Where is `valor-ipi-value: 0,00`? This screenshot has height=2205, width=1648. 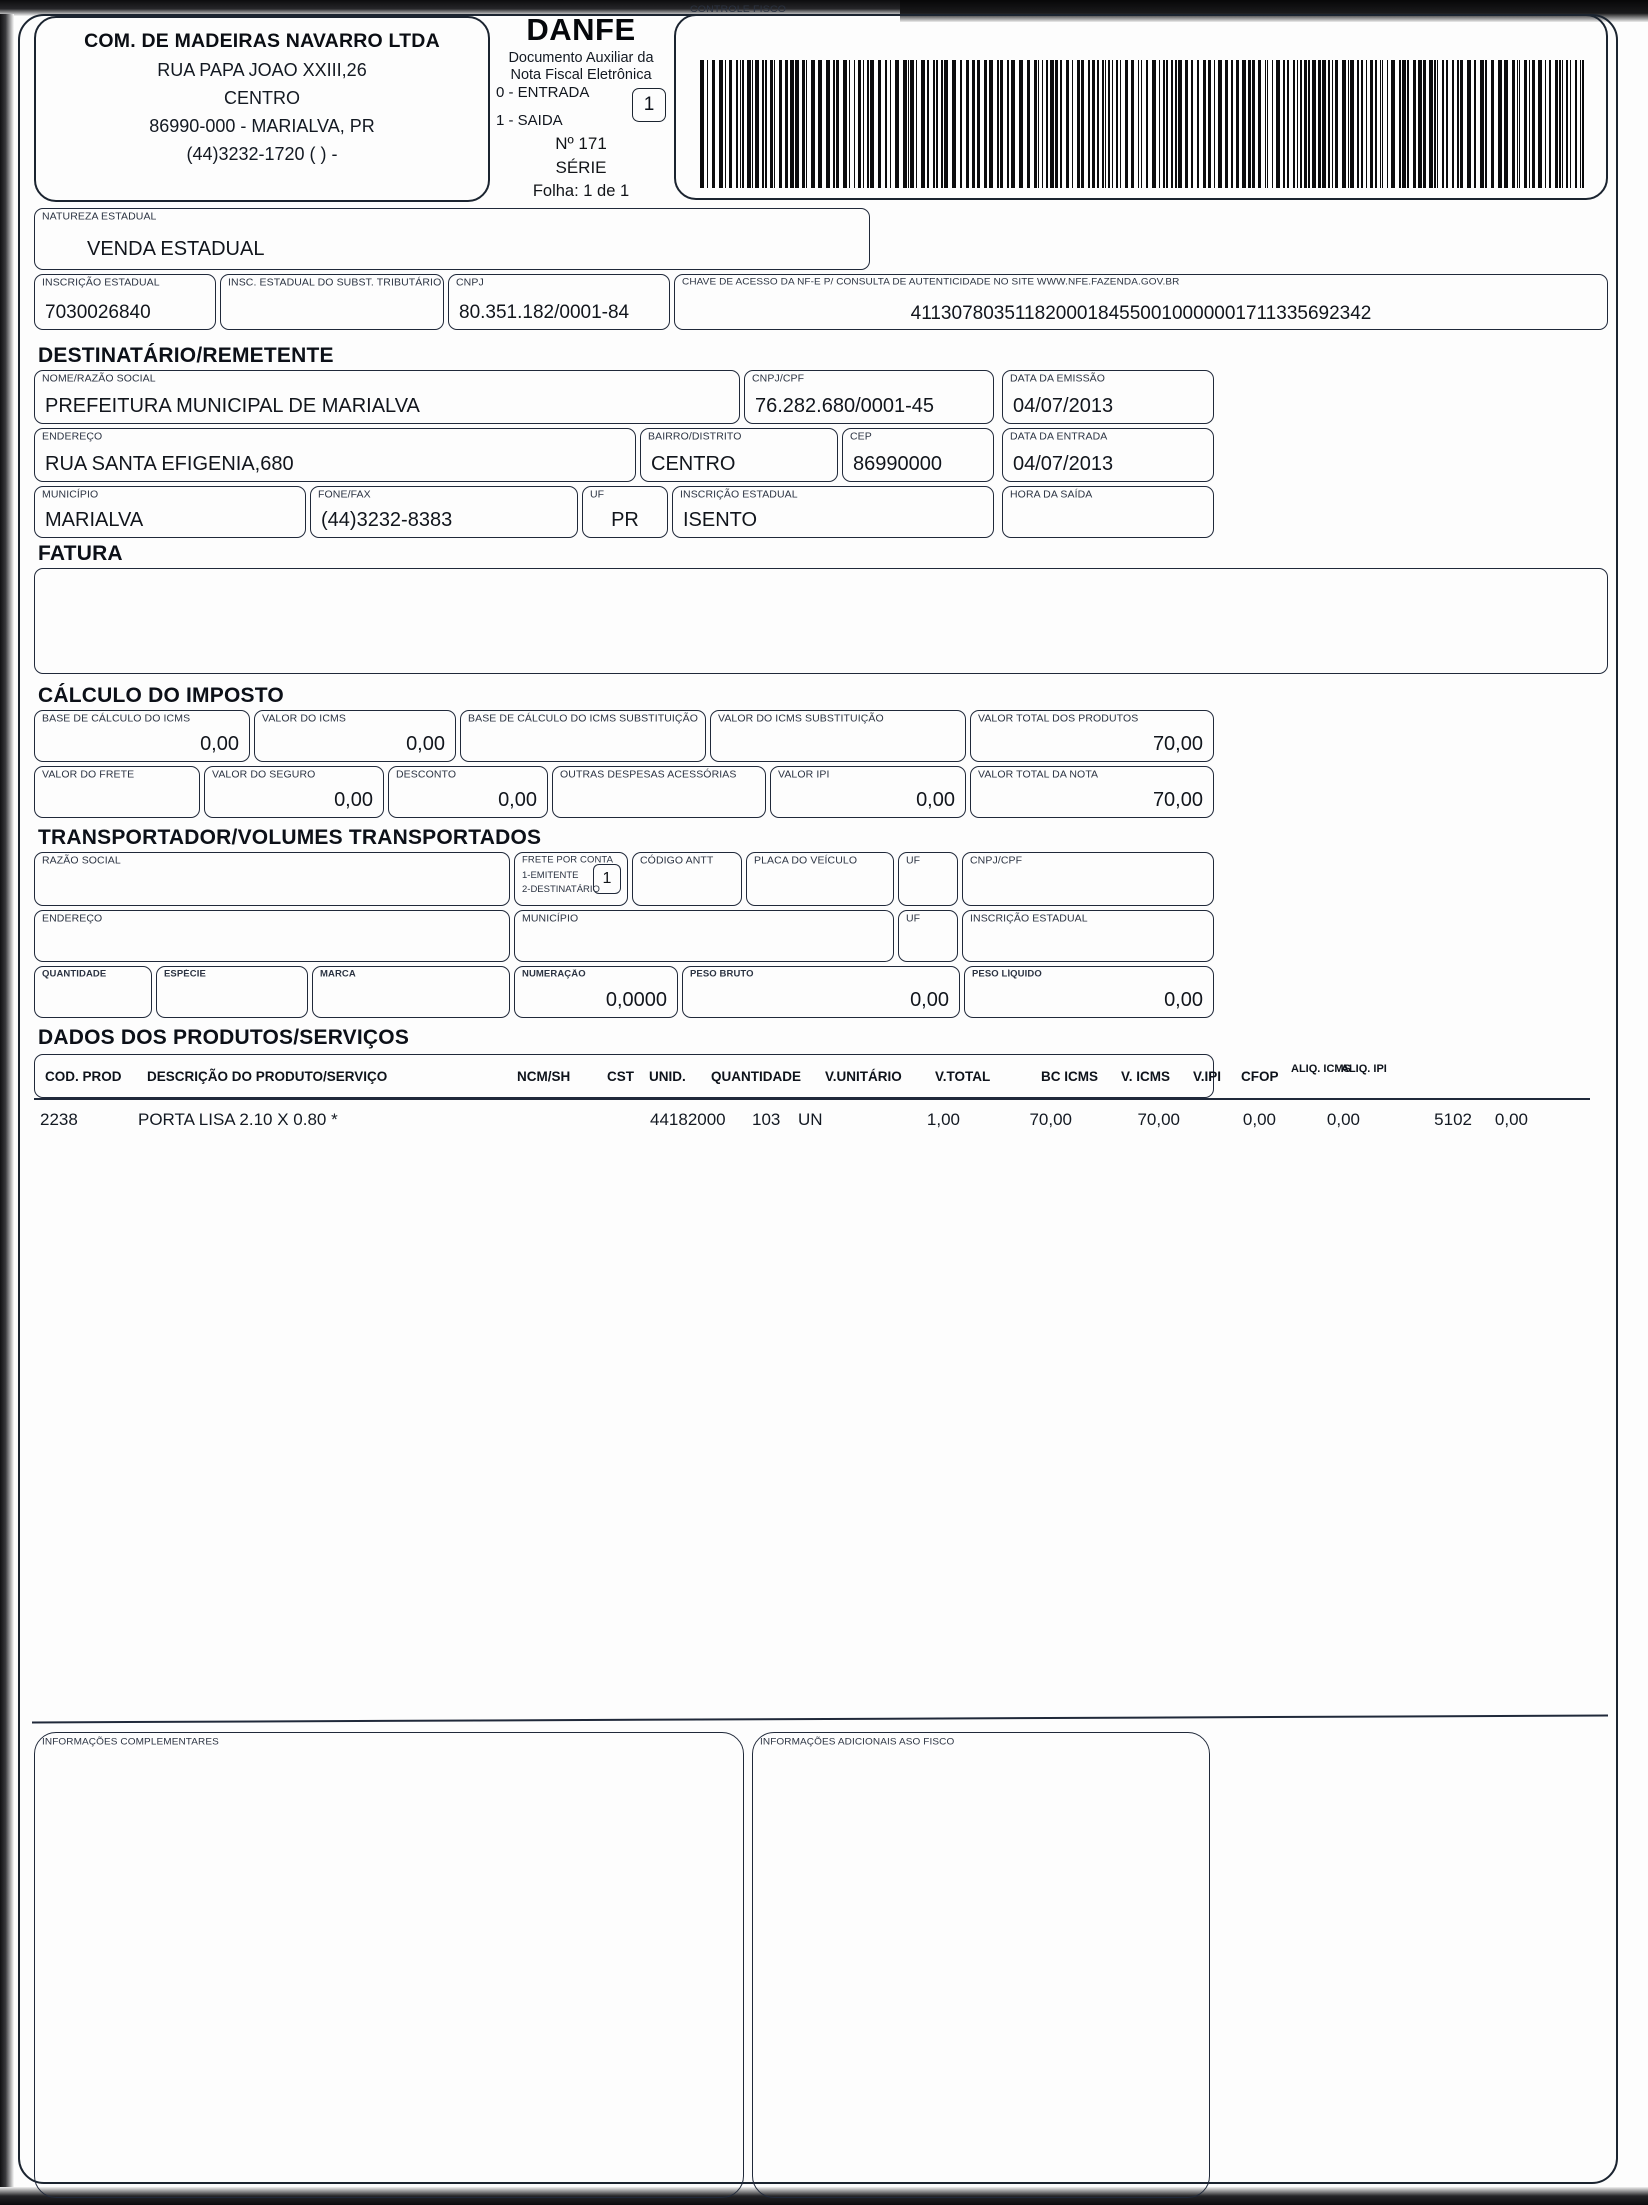
valor-ipi-value: 0,00 is located at coordinates (935, 800).